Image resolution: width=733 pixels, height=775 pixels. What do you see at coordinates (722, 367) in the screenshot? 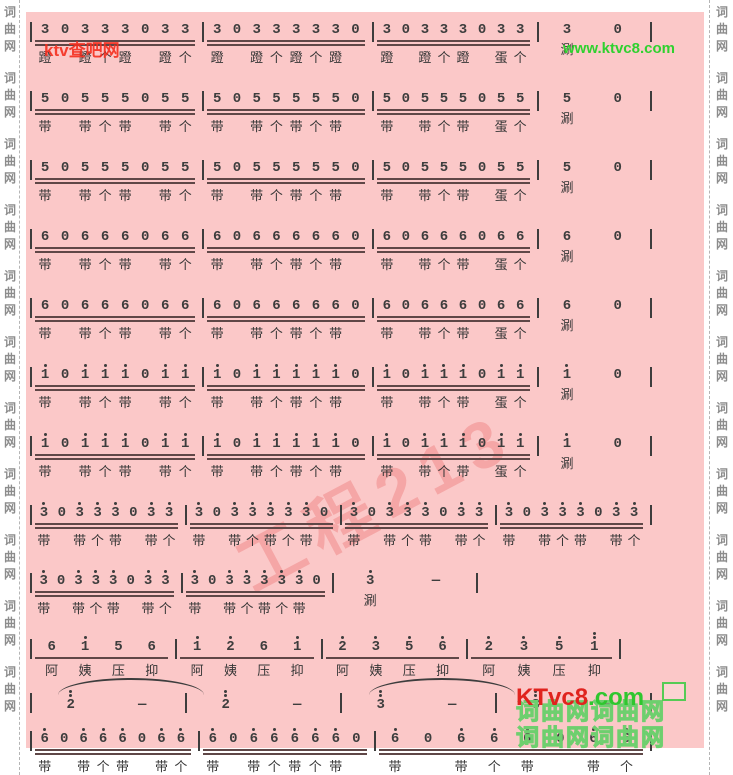
I see `right-margin-watermark-column: 词曲网词曲网词曲网词曲网词曲网词曲网词曲网词曲网词曲网词曲网词曲网` at bounding box center [722, 367].